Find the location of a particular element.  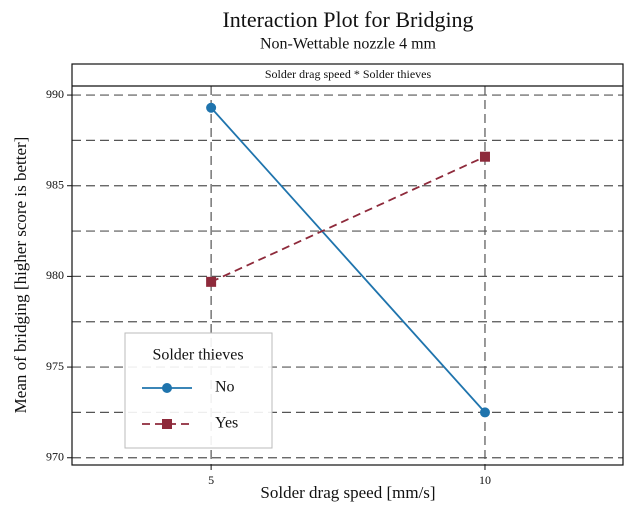

legend: Solder thieves No Yes is located at coordinates (198, 390).